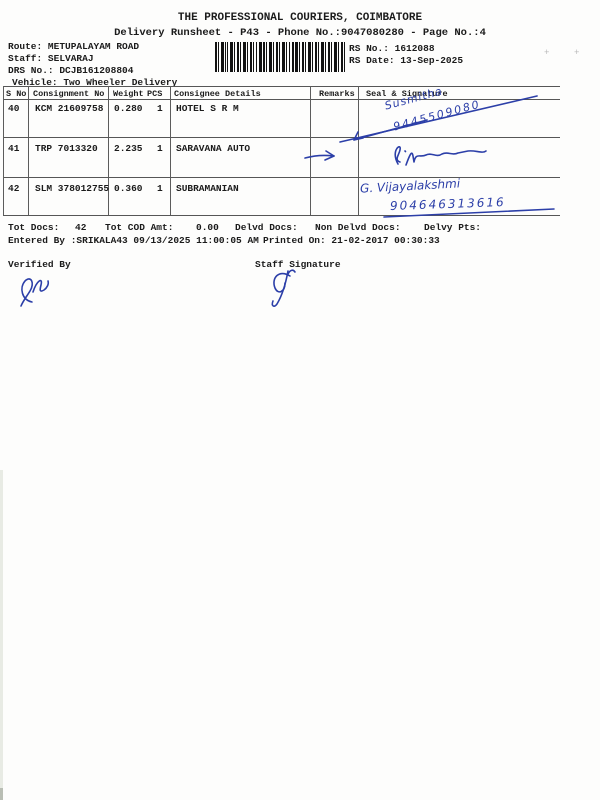 The width and height of the screenshot is (600, 800). Describe the element at coordinates (207, 108) in the screenshot. I see `row-consignee: HOTEL S R M` at that location.